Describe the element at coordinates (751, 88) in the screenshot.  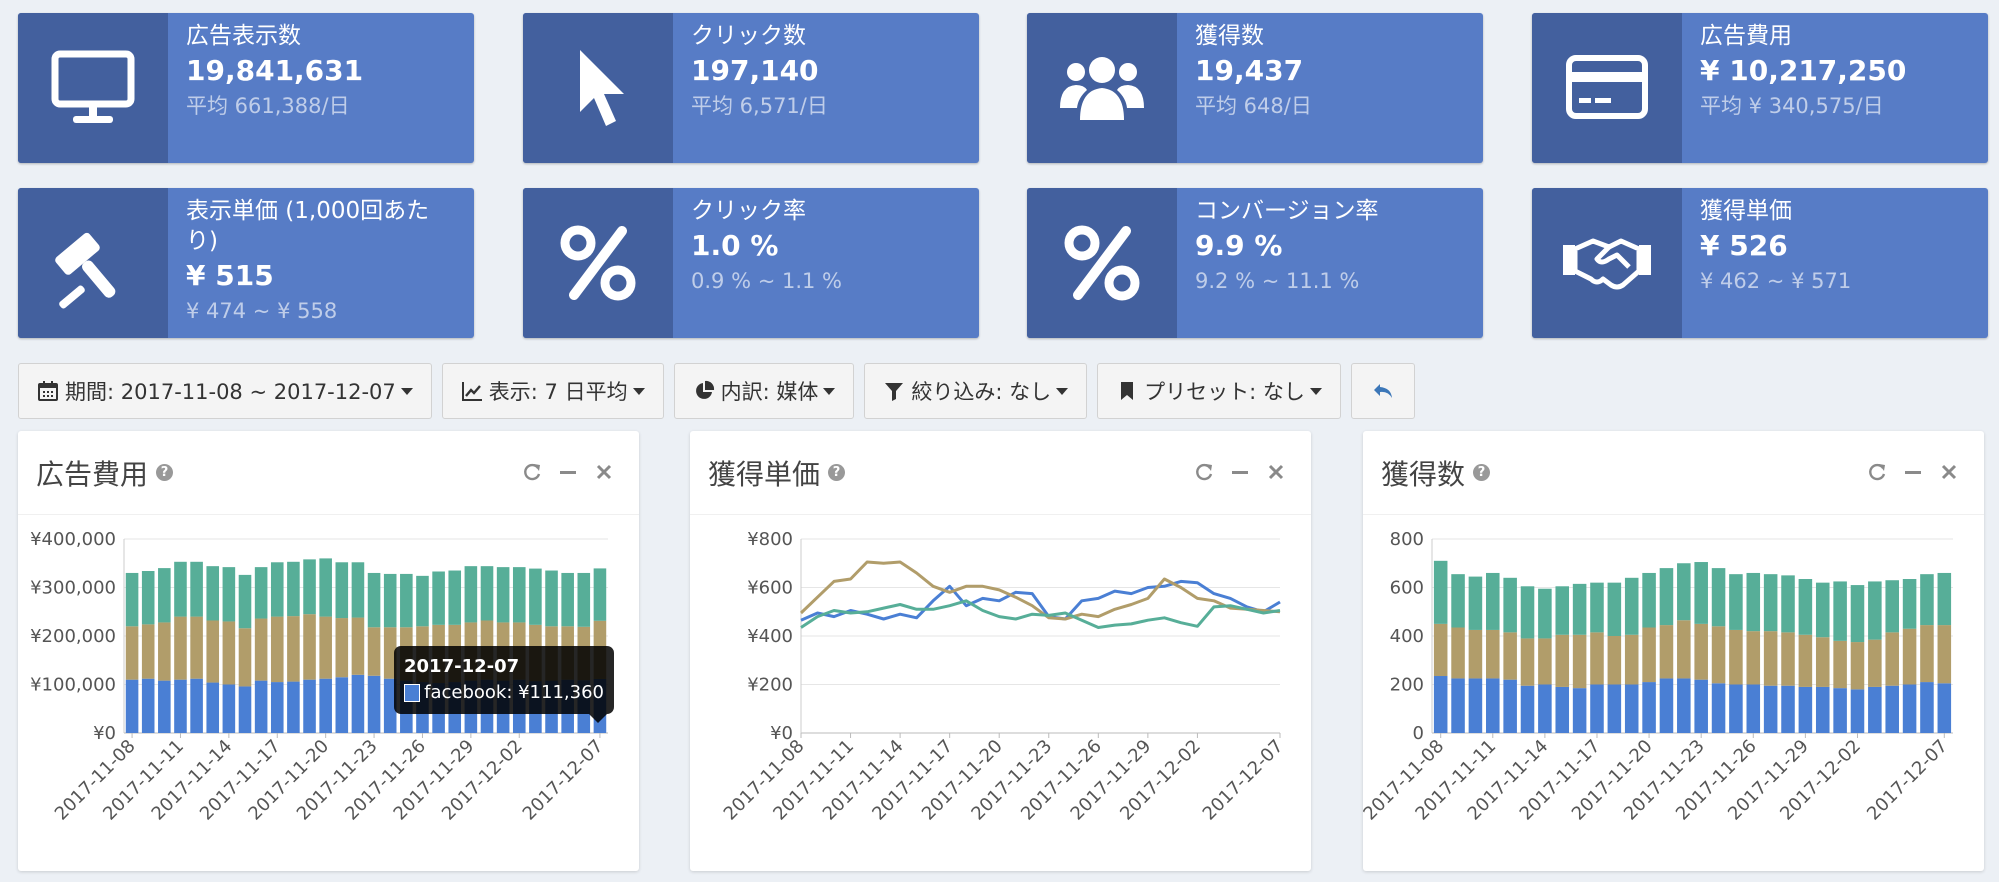
I see `kpi-clicks: クリック数 197,140 平均 6,571/日` at that location.